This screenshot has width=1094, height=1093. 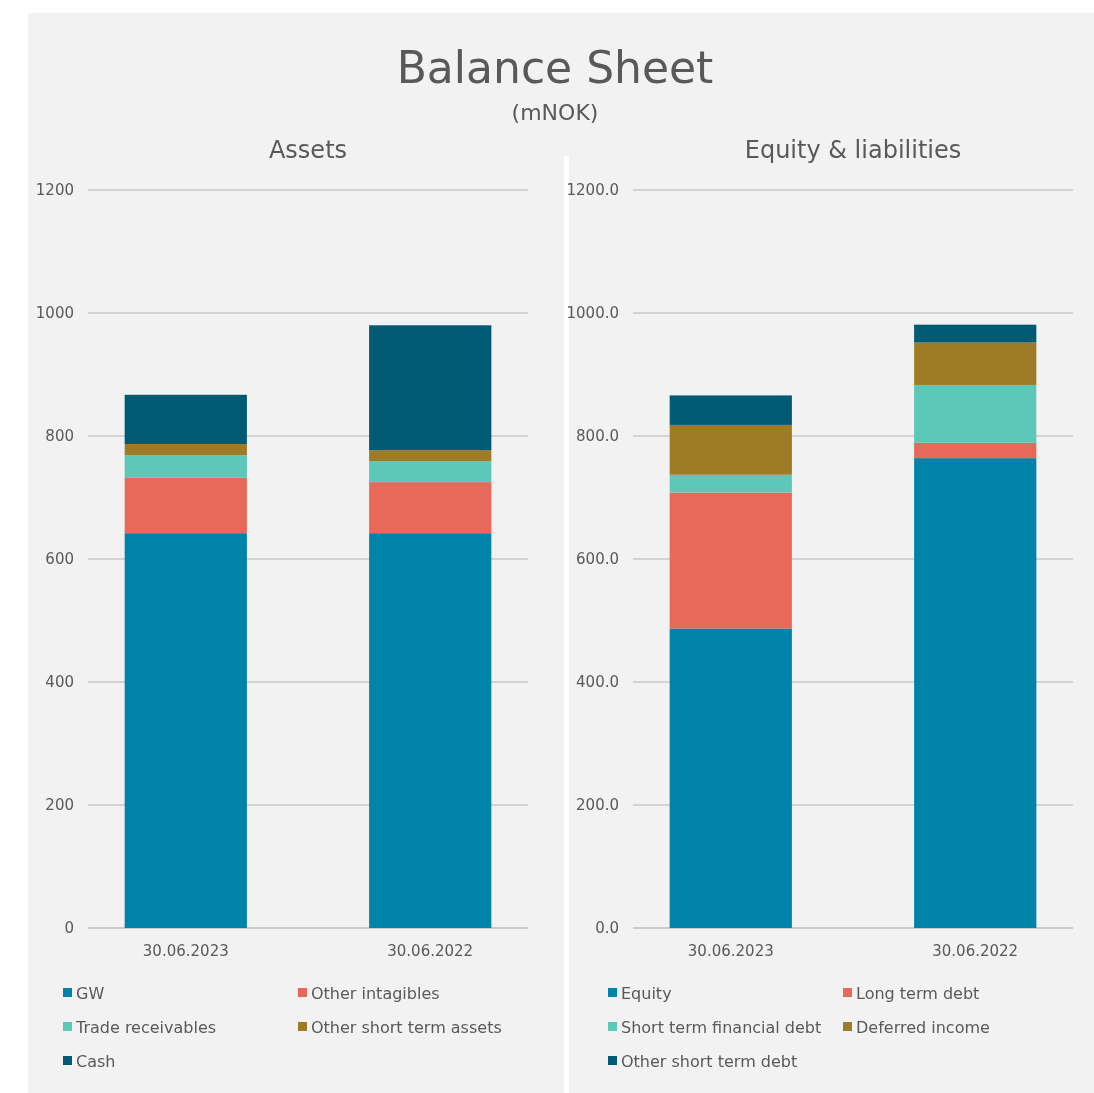 I want to click on y-tick-label: 800.0, so click(x=597, y=436).